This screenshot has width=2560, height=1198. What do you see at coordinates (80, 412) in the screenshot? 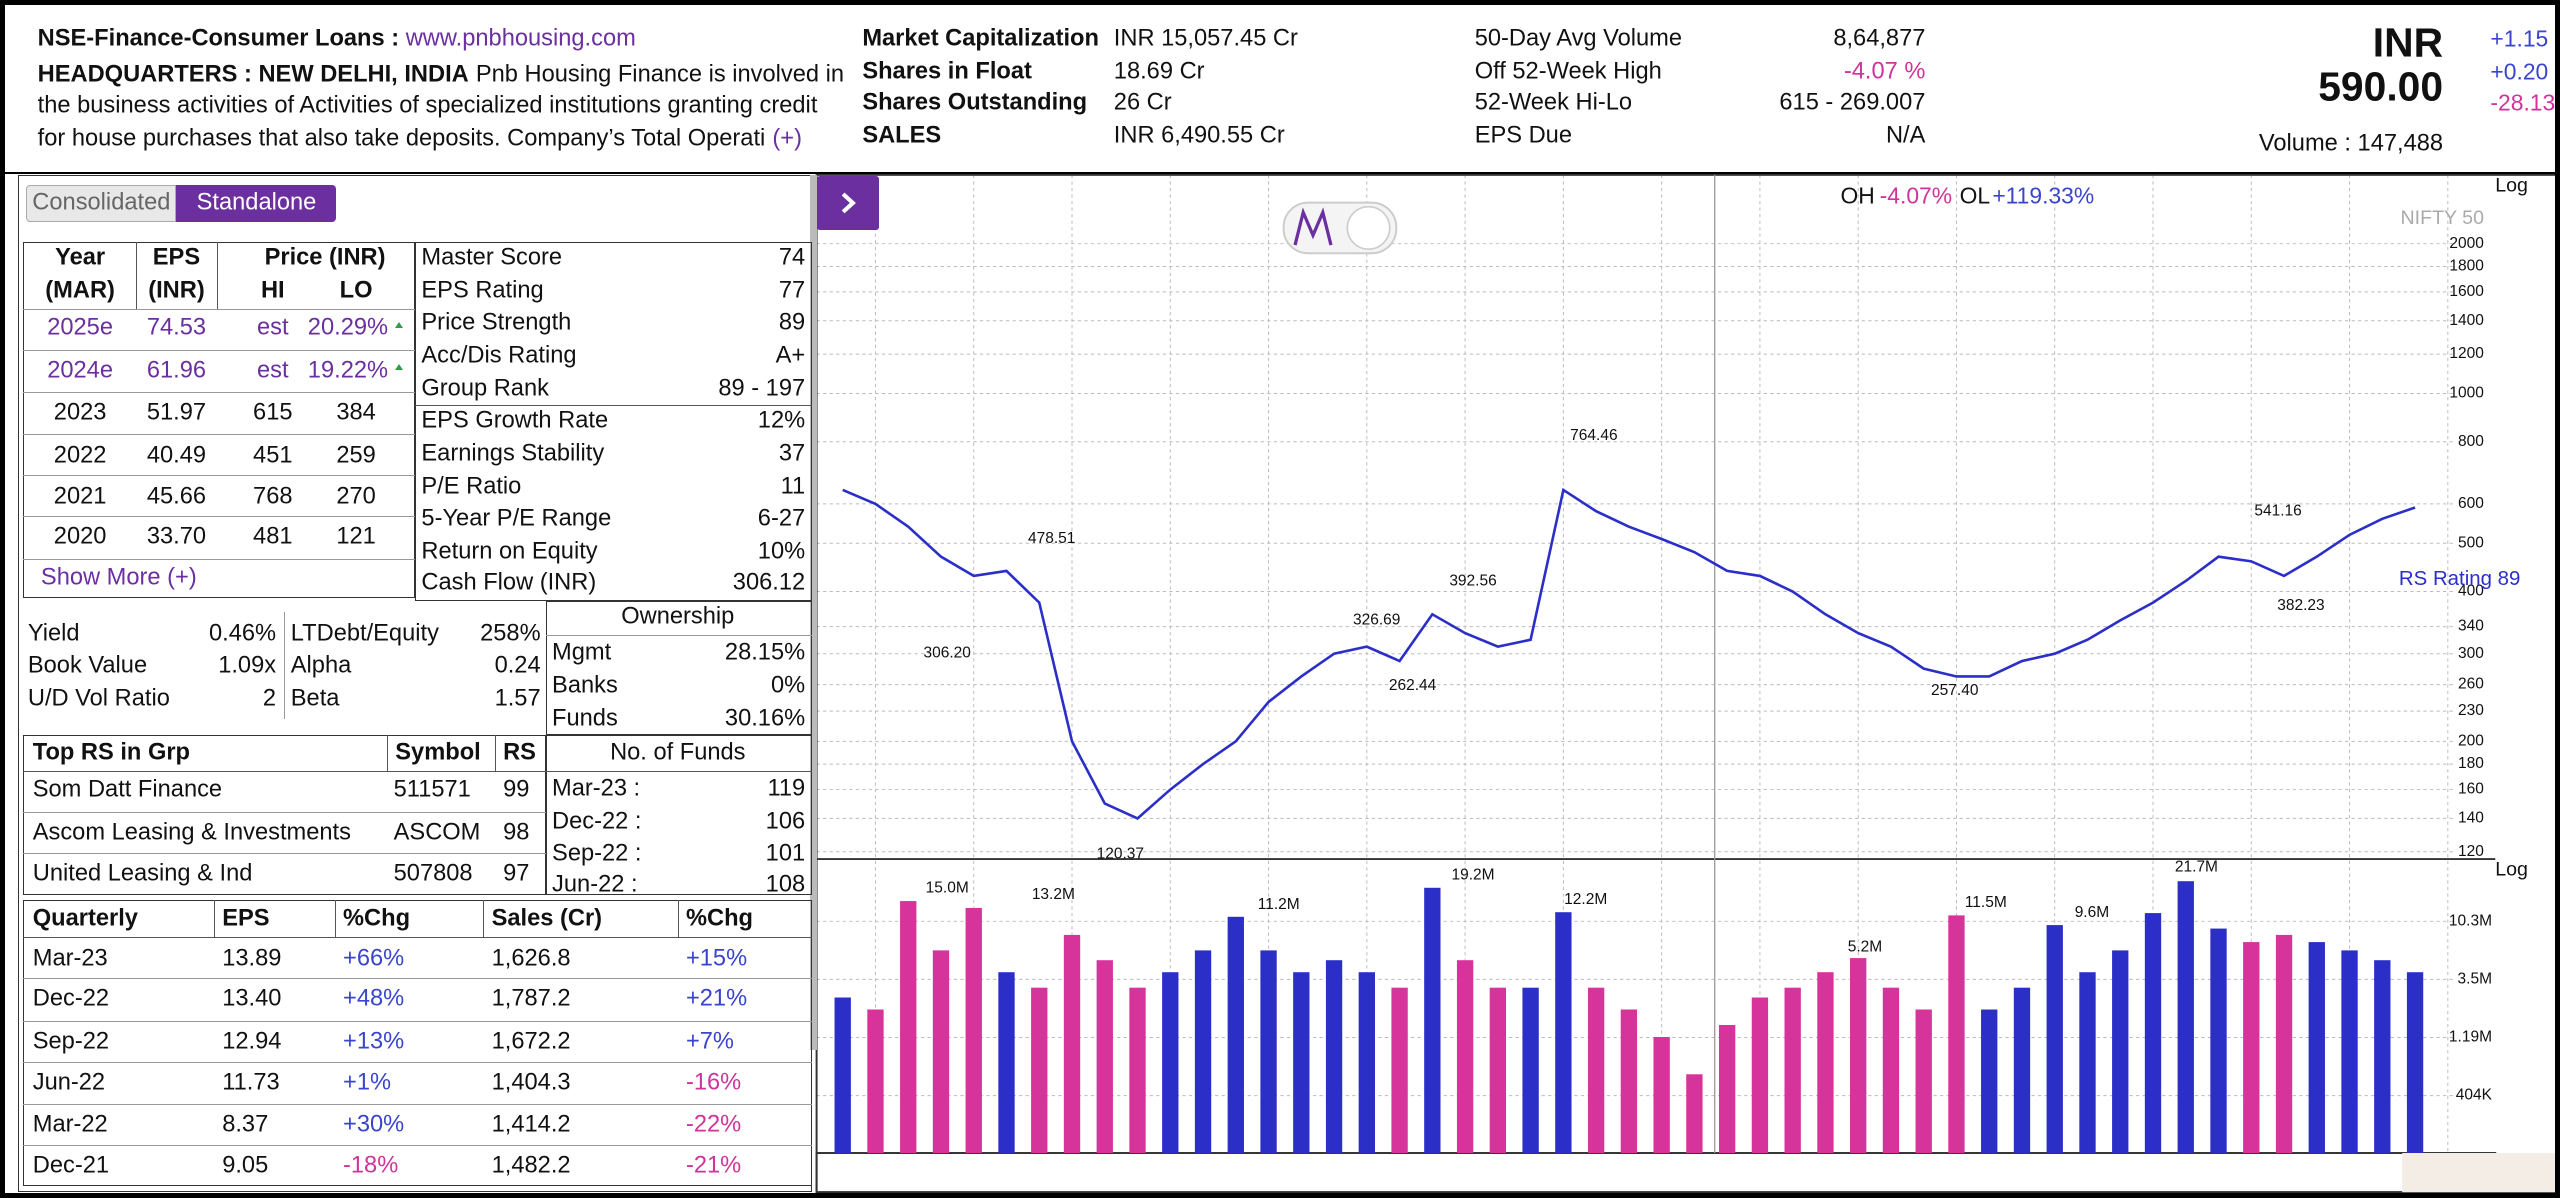
I see `cell: 2023` at bounding box center [80, 412].